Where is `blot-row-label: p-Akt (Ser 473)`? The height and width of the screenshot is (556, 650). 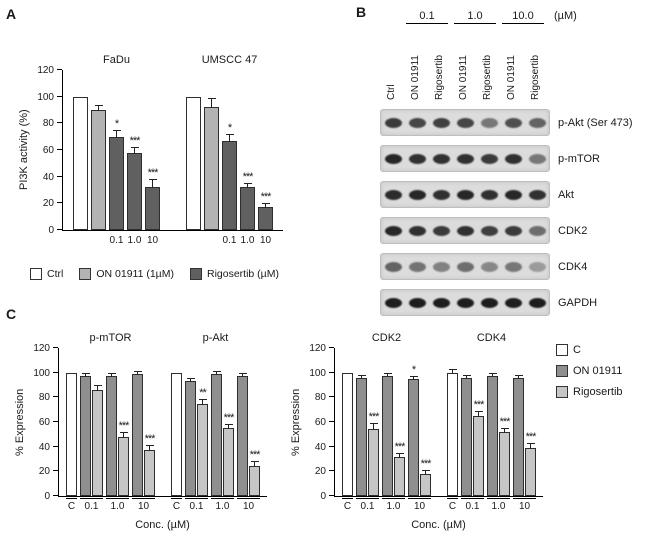
blot-row-label: p-Akt (Ser 473) is located at coordinates (595, 122).